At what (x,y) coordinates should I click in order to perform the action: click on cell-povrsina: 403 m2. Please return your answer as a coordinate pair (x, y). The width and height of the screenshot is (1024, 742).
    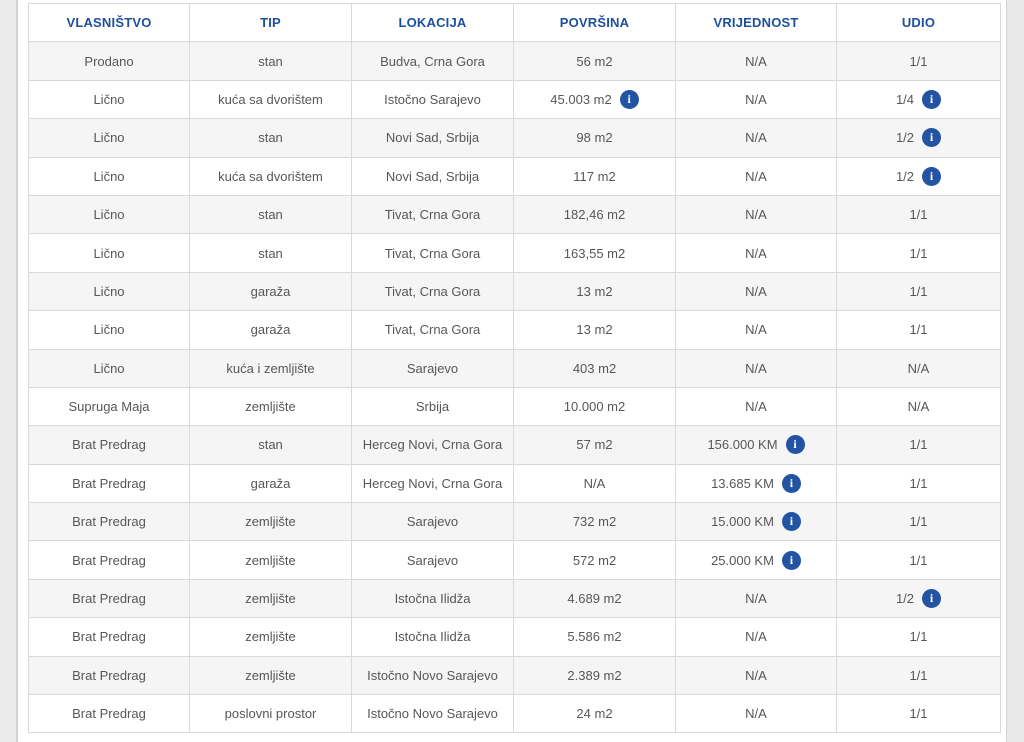
    Looking at the image, I should click on (594, 368).